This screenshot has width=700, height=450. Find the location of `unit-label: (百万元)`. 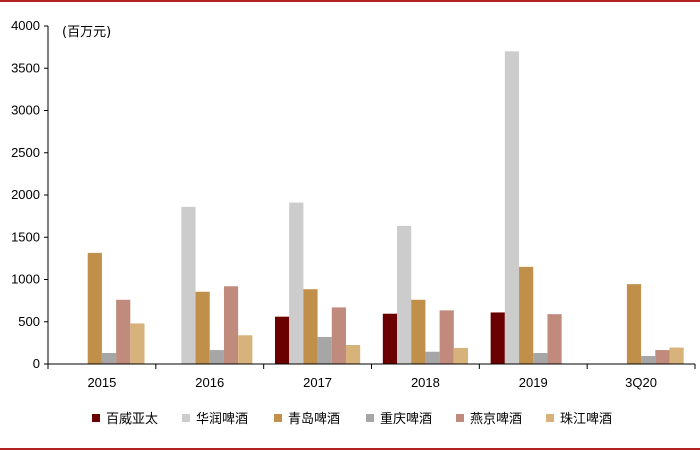

unit-label: (百万元) is located at coordinates (86, 32).